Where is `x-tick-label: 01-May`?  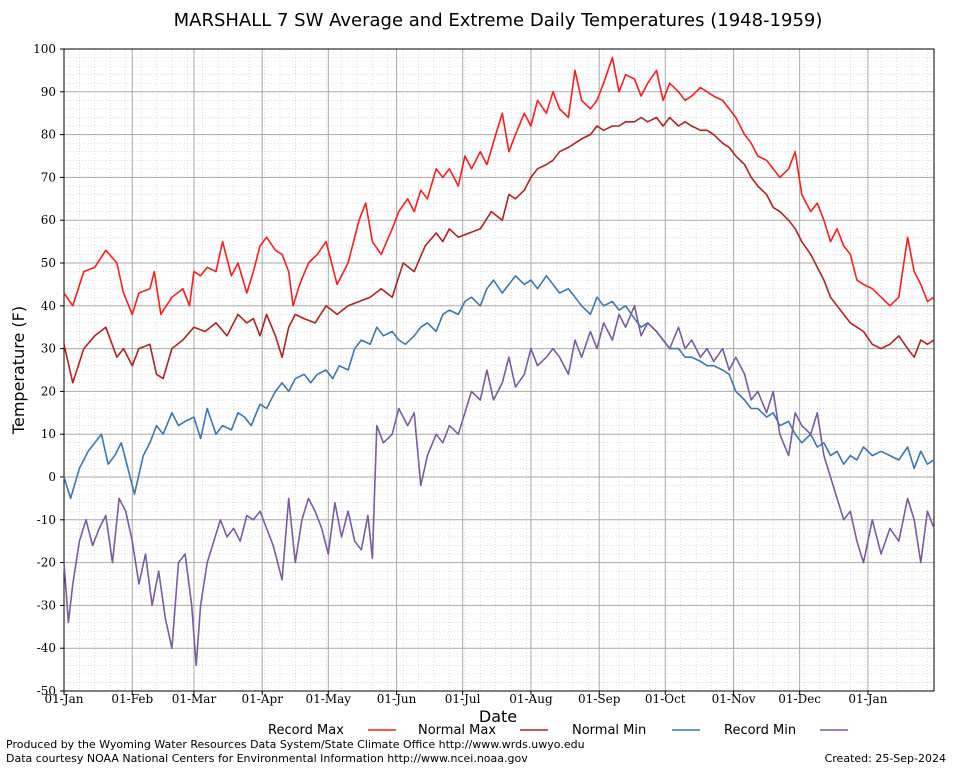 x-tick-label: 01-May is located at coordinates (329, 699).